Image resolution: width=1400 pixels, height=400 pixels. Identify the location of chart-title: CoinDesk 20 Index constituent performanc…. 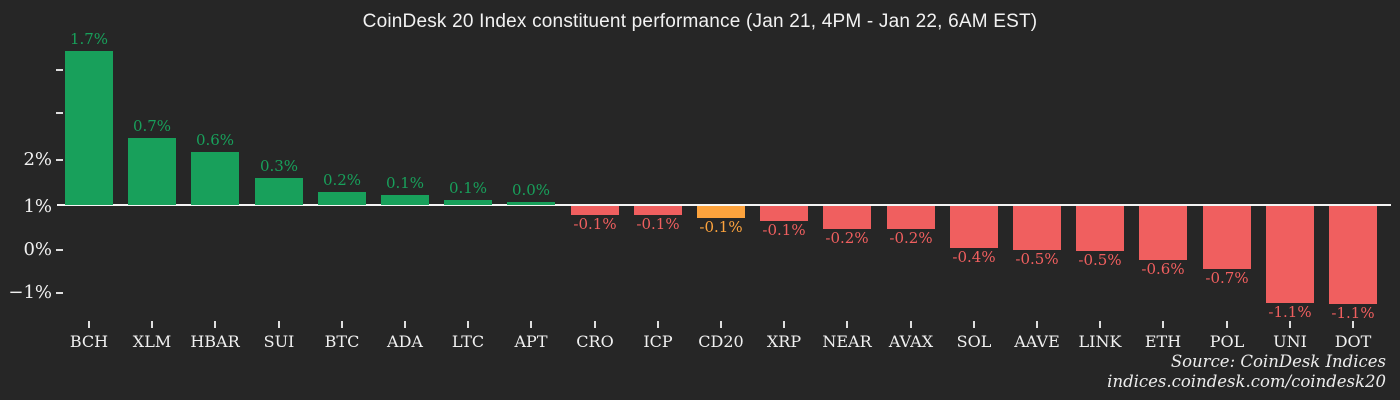
(700, 21).